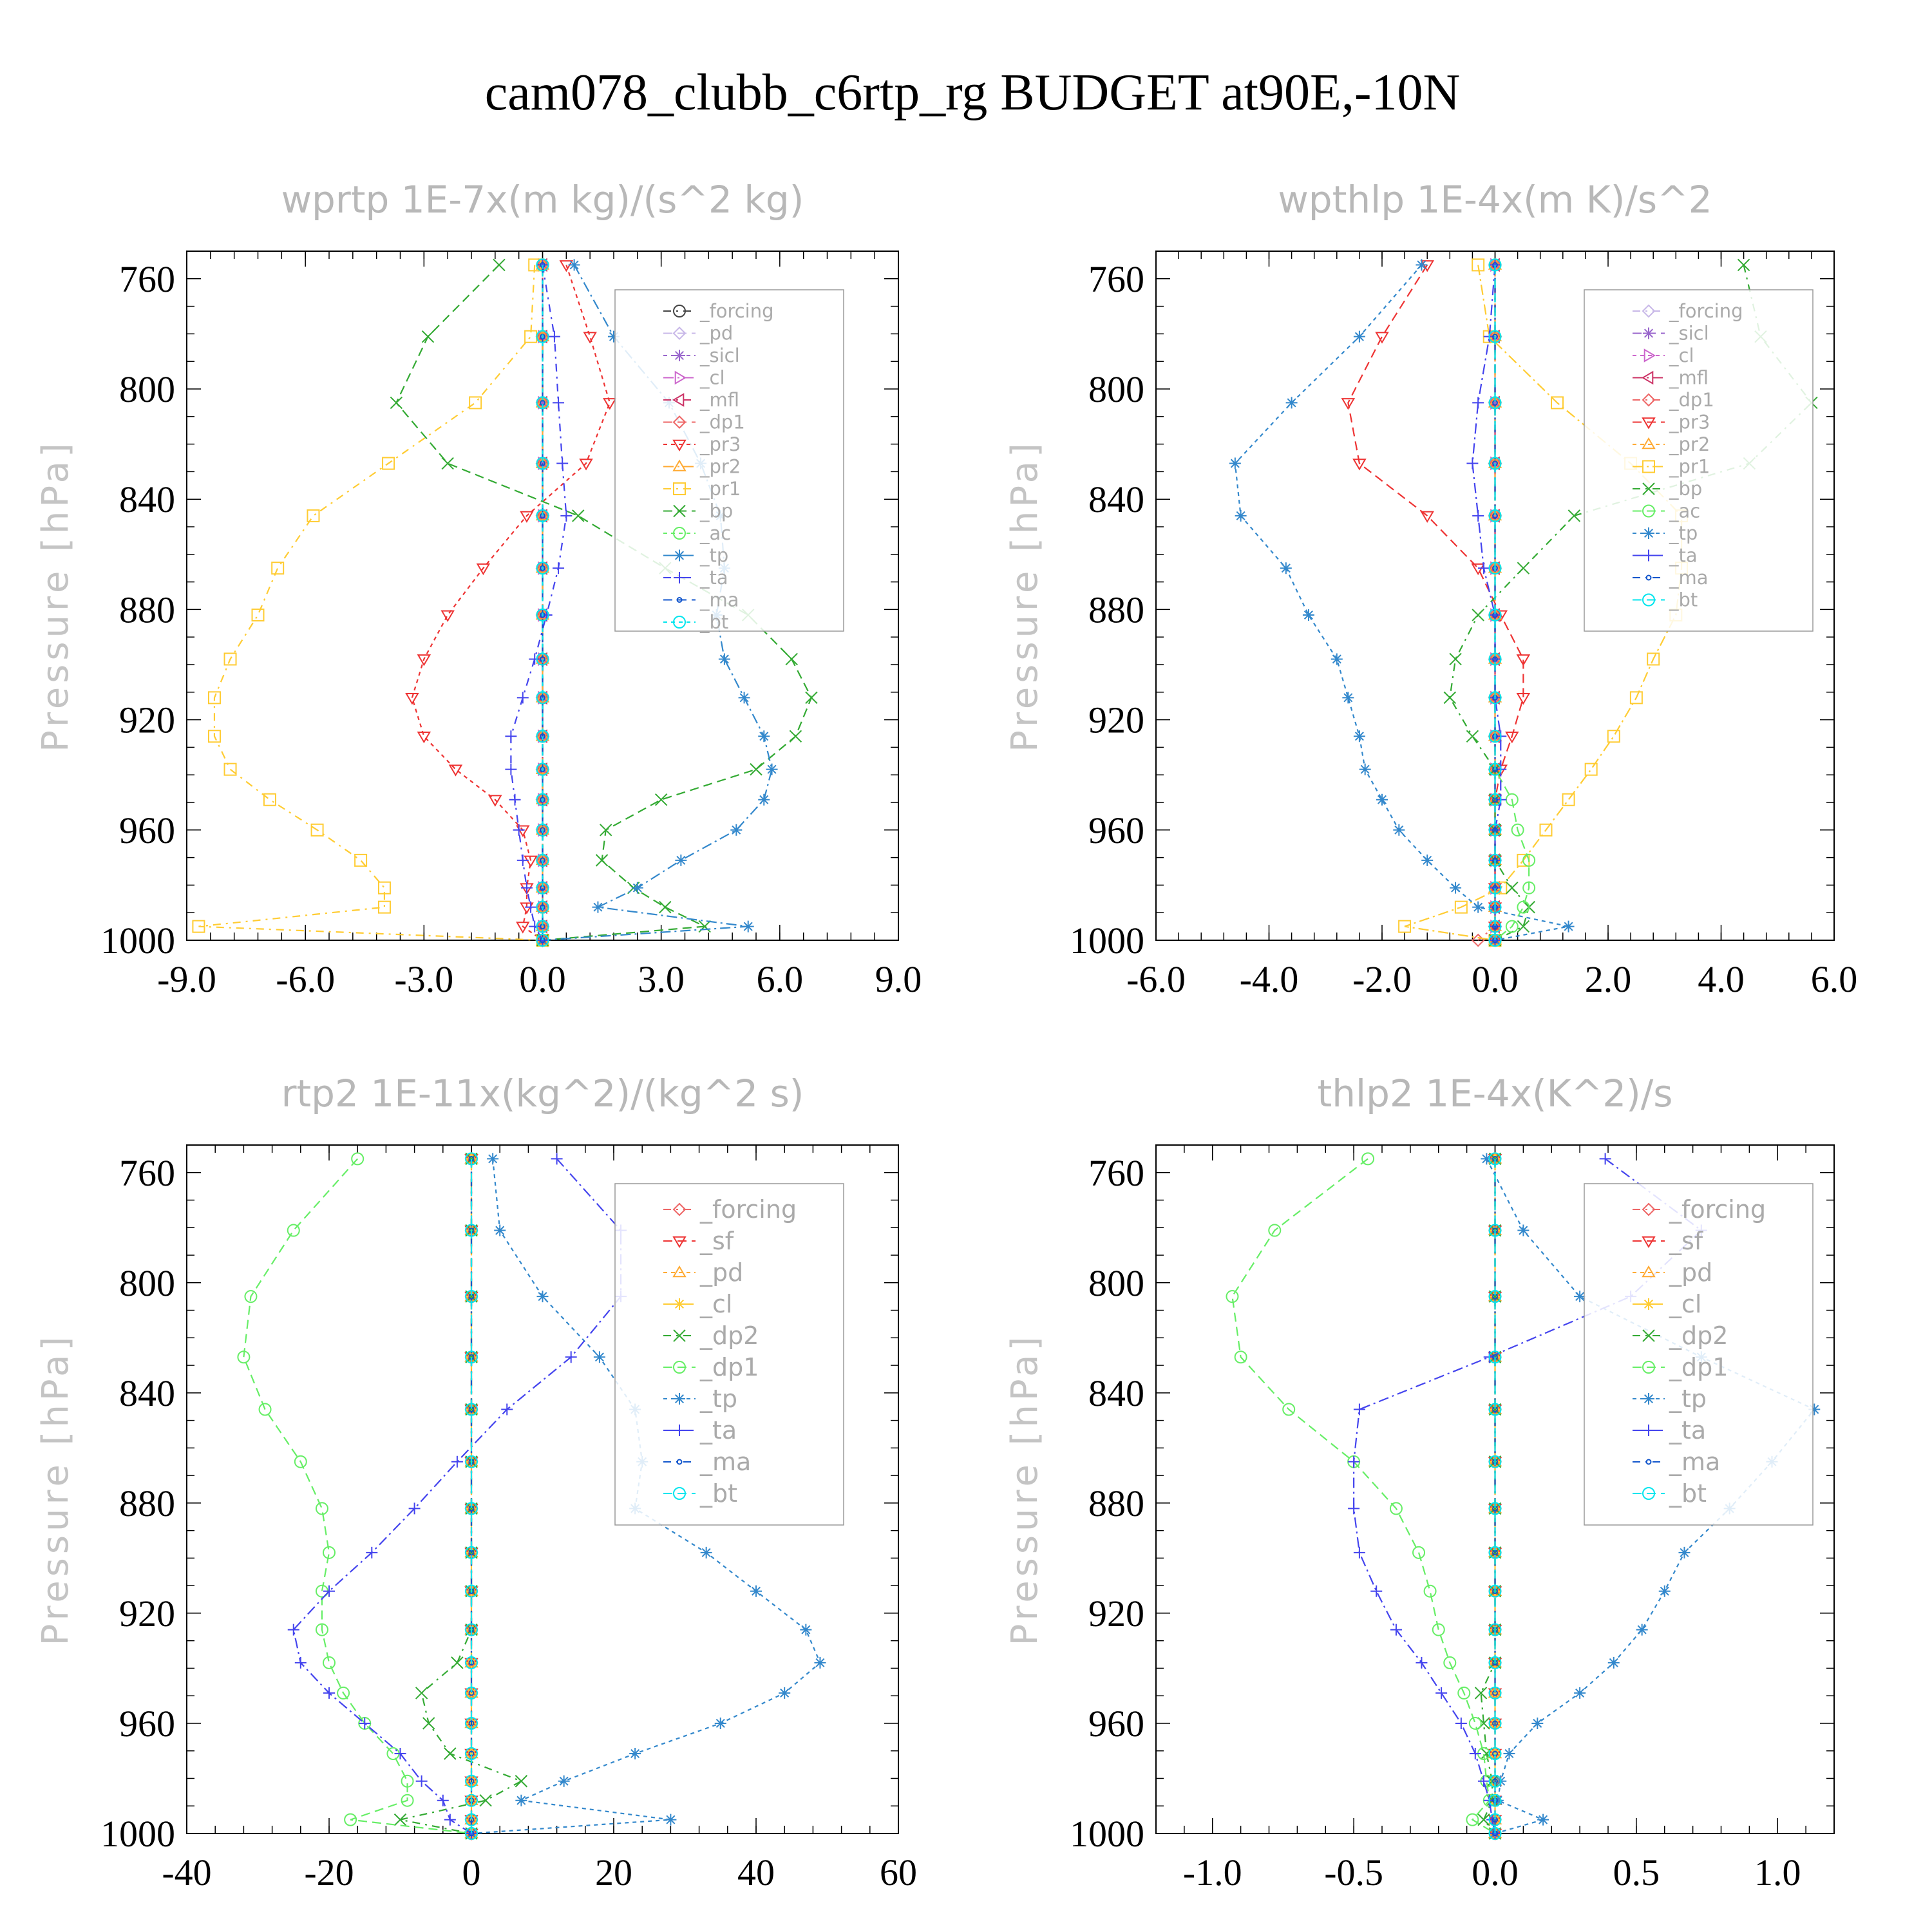 This screenshot has width=1932, height=1932. I want to click on series-dp2, so click(1488, 1496).